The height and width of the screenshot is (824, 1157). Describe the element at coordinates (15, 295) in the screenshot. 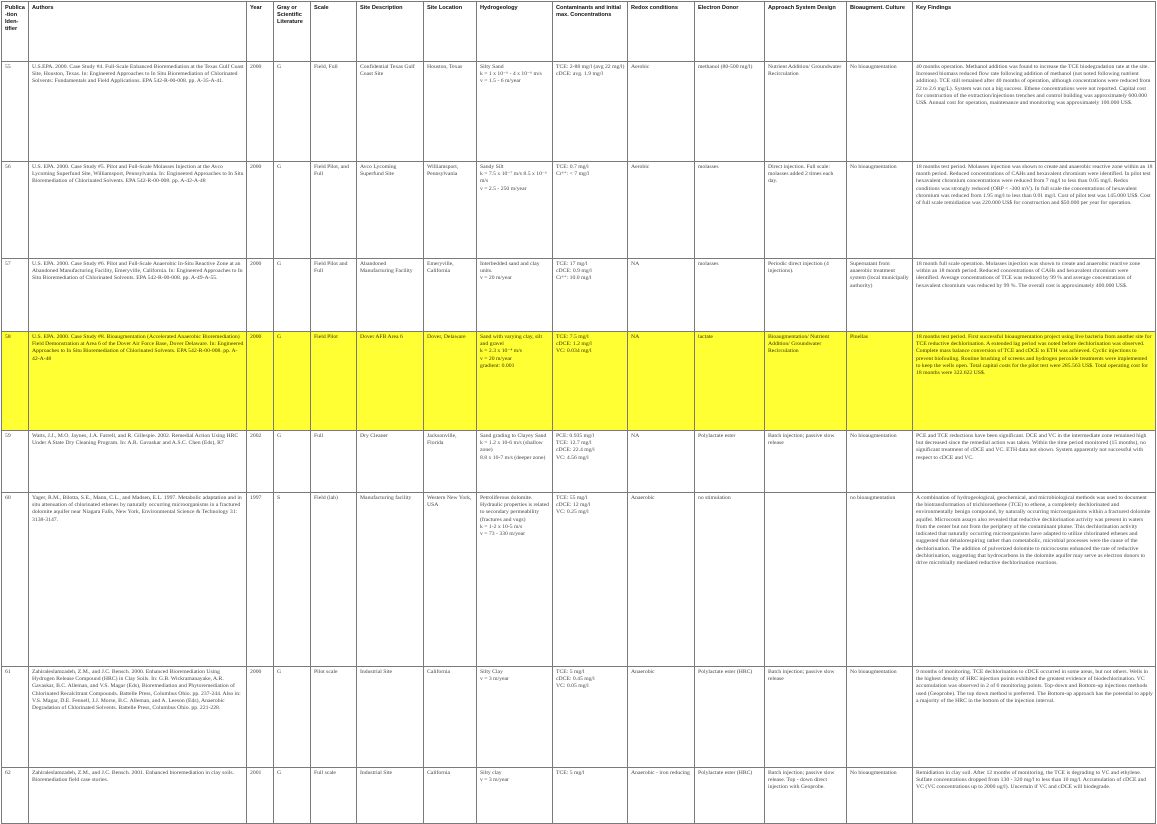

I see `cell-publication-identifier: 57` at that location.